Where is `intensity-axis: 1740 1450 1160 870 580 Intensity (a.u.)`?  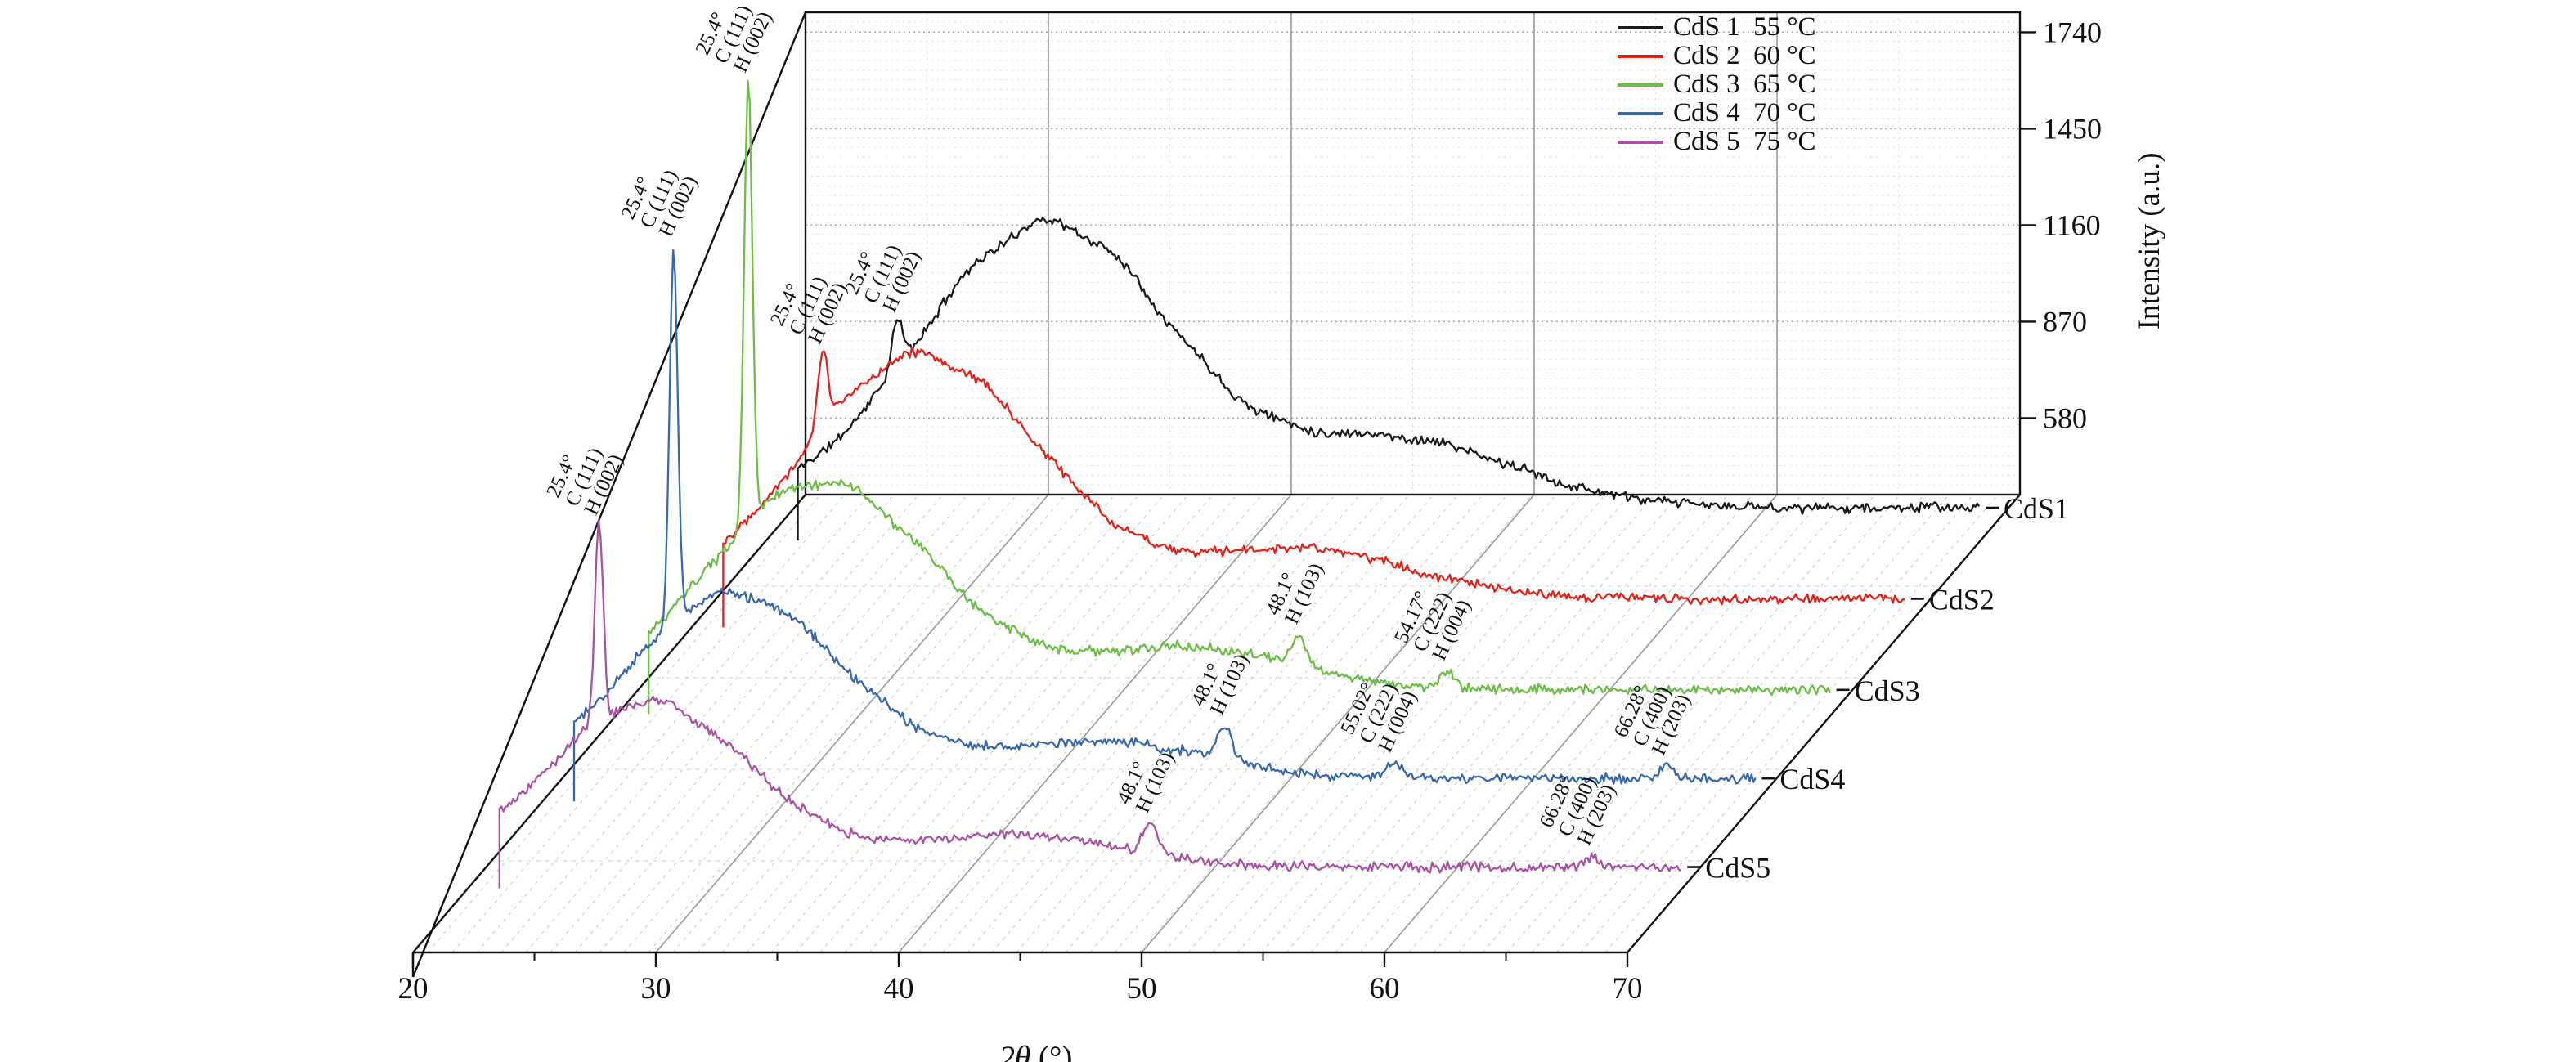
intensity-axis: 1740 1450 1160 870 580 Intensity (a.u.) is located at coordinates (2093, 225).